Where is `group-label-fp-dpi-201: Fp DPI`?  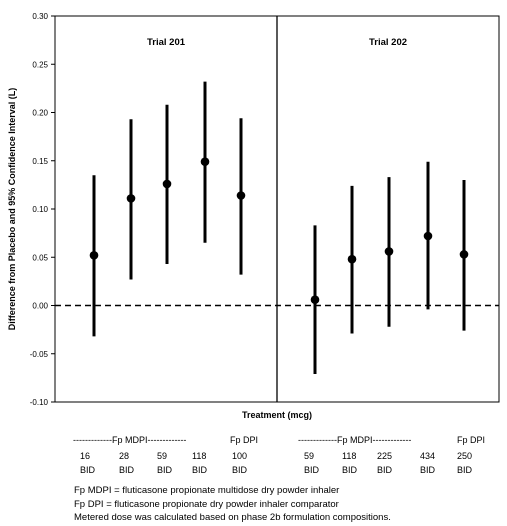
group-label-fp-dpi-201: Fp DPI is located at coordinates (244, 440).